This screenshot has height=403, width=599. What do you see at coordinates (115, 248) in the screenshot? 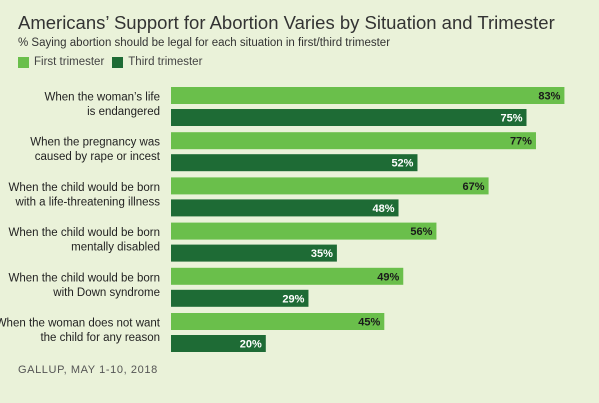
I see `category-label-line: mentally disabled` at bounding box center [115, 248].